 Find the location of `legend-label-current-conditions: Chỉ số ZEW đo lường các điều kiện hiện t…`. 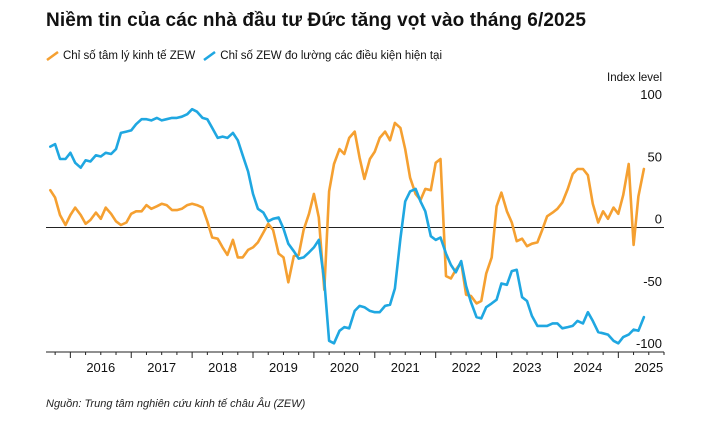

legend-label-current-conditions: Chỉ số ZEW đo lường các điều kiện hiện t… is located at coordinates (331, 56).